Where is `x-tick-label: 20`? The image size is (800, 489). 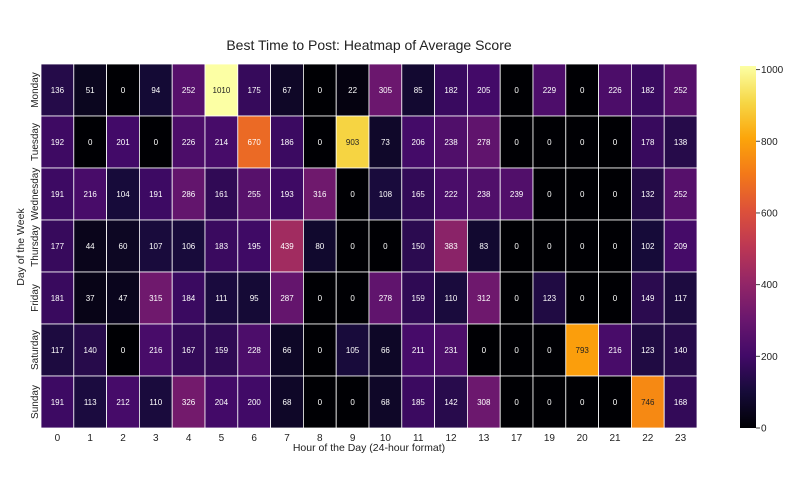
x-tick-label: 20 is located at coordinates (583, 438).